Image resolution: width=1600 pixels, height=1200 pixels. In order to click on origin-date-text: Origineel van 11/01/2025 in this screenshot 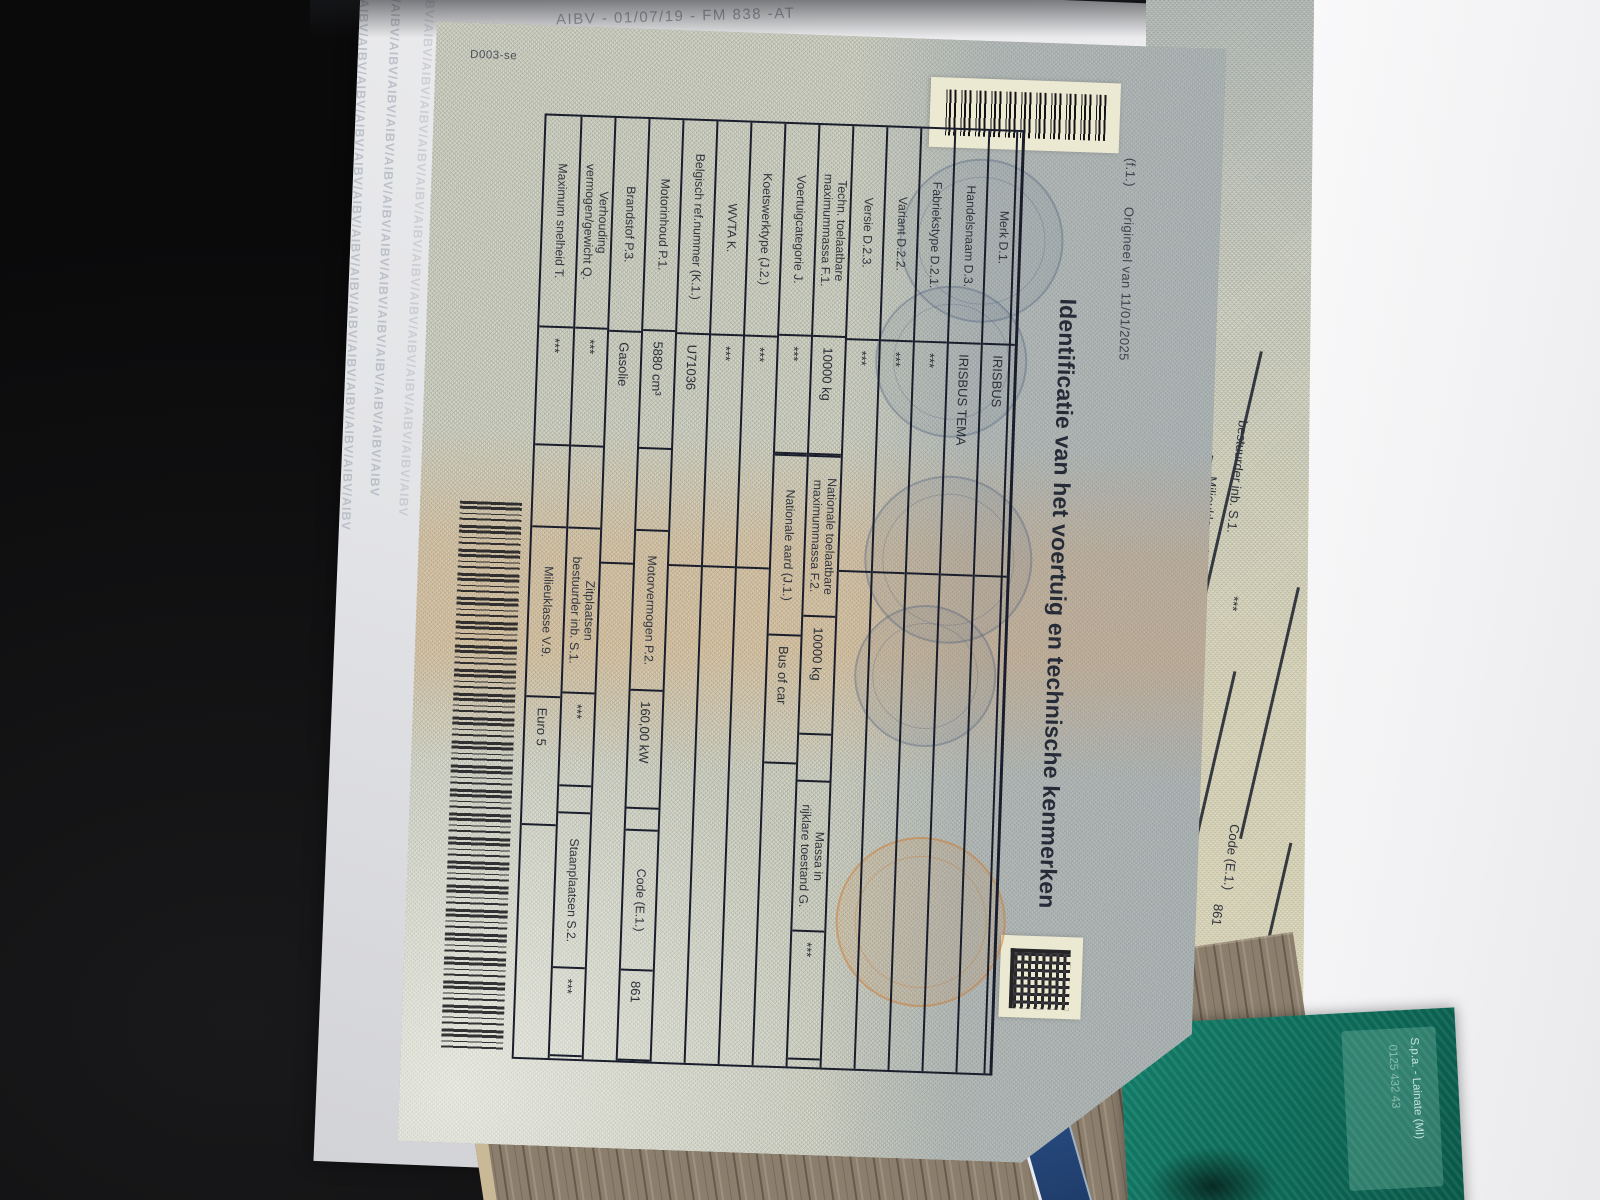, I will do `click(1126, 284)`.